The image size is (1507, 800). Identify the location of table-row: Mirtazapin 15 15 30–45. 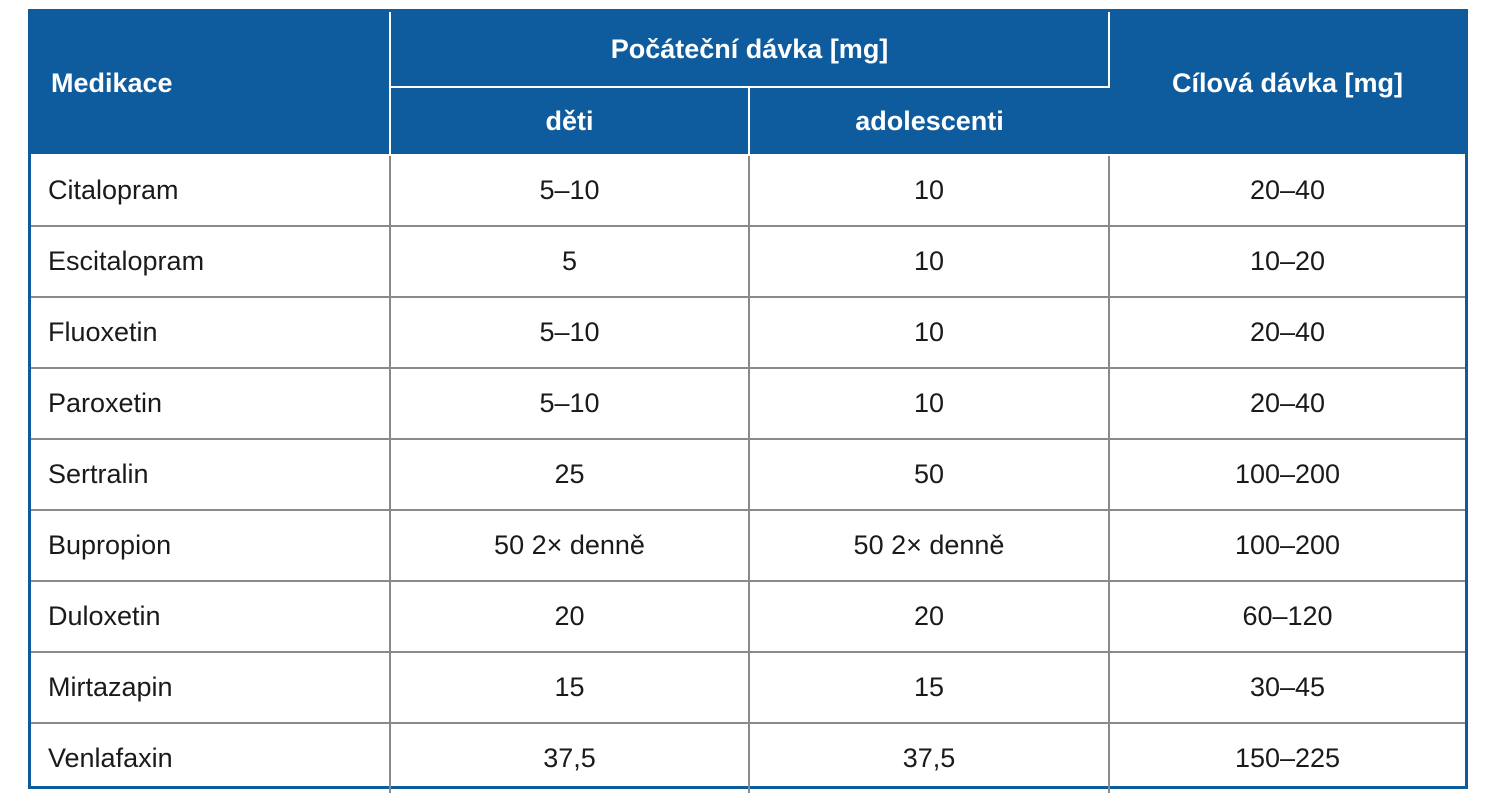
(748, 688).